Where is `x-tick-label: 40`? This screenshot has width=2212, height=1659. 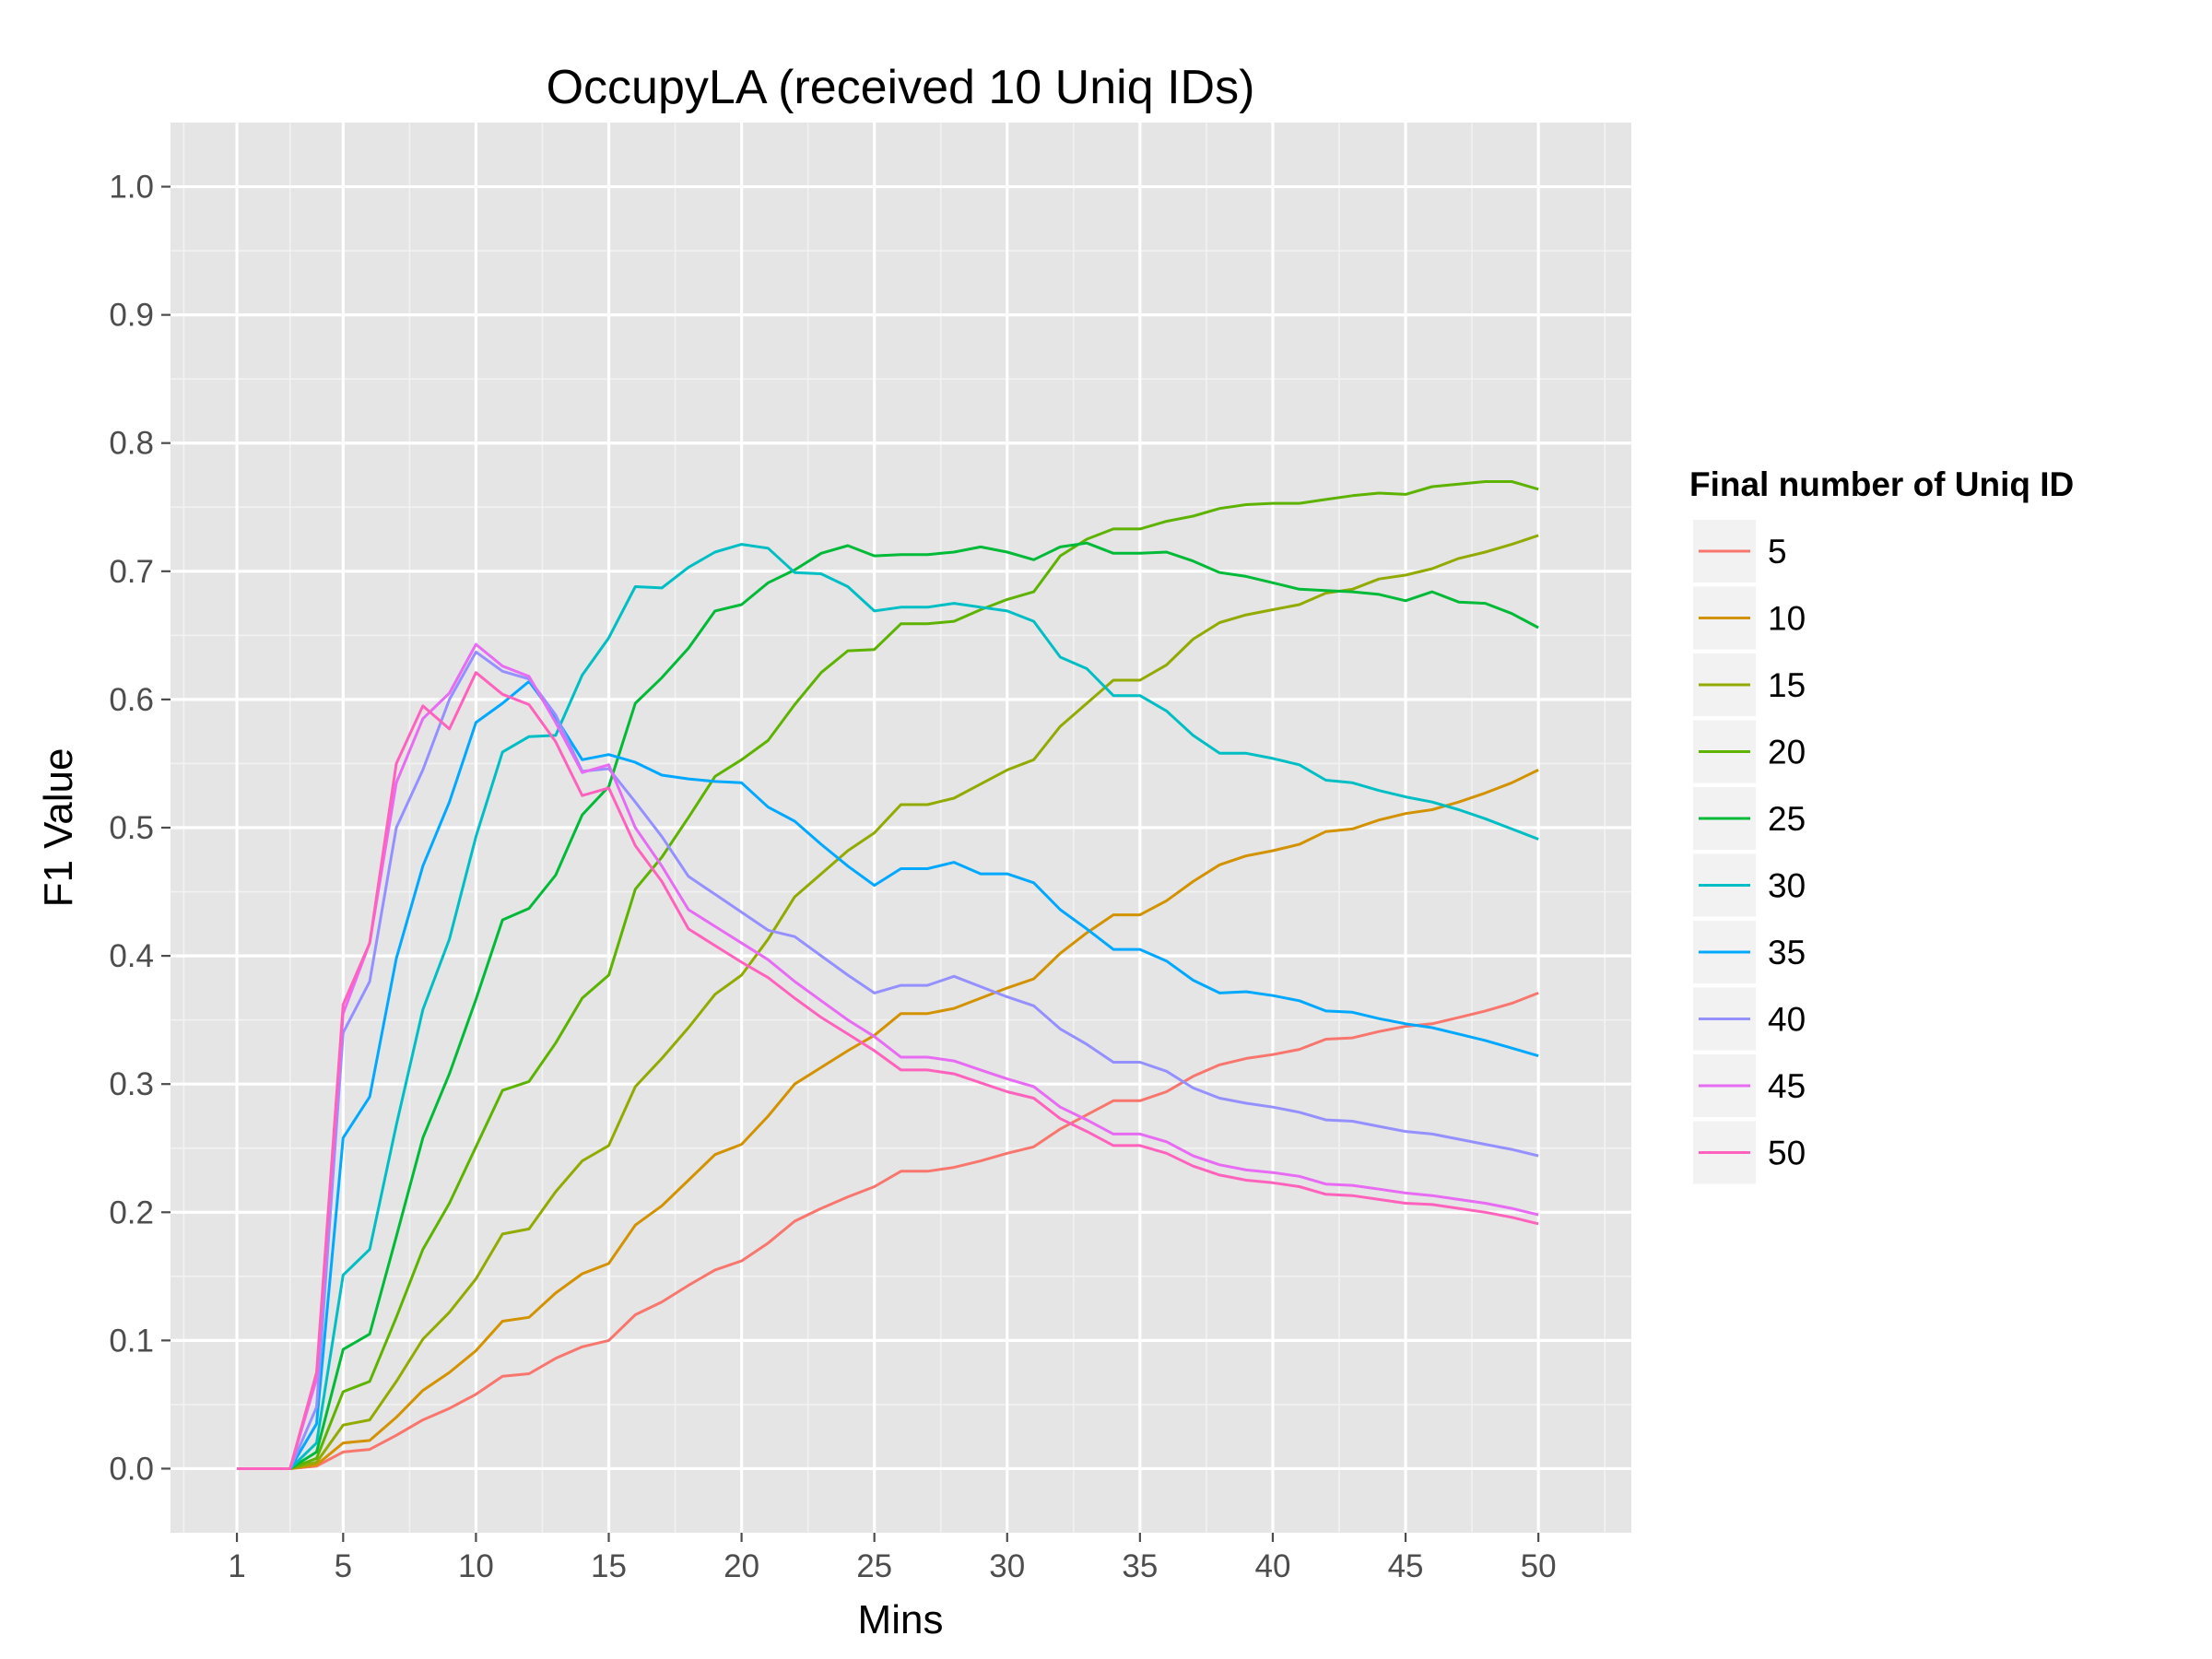
x-tick-label: 40 is located at coordinates (1272, 1566).